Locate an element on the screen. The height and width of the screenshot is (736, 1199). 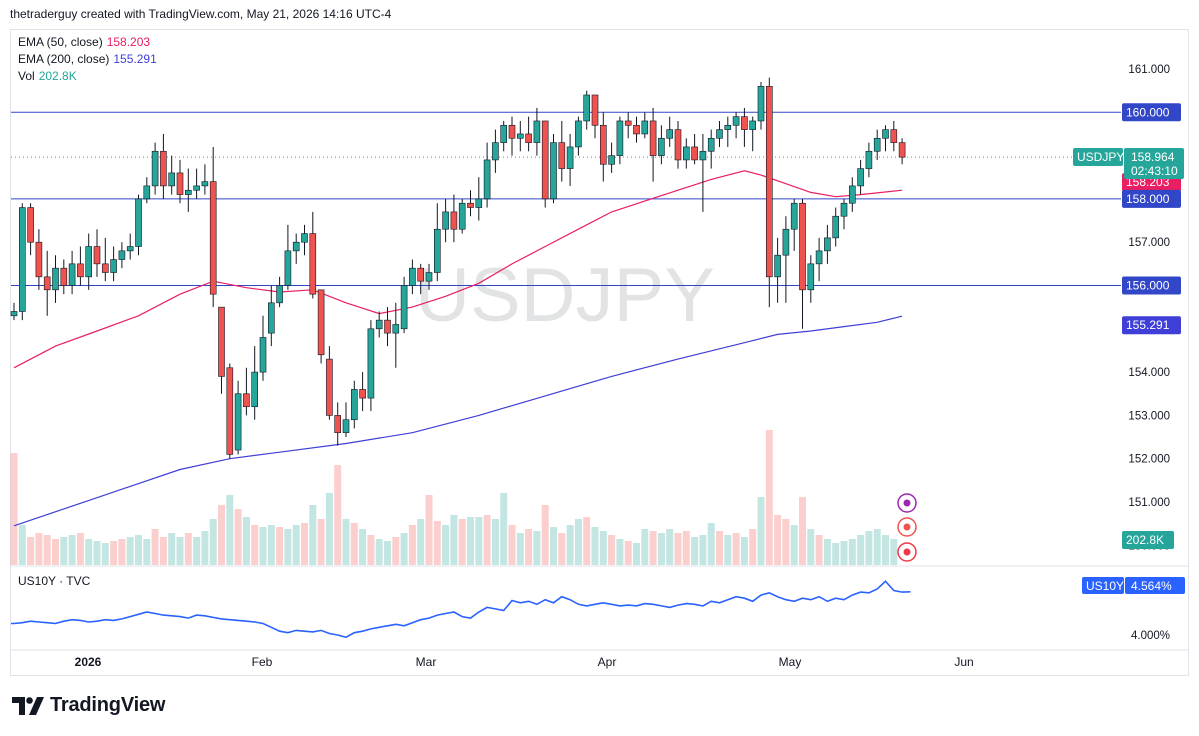
legend-ema200: EMA (200, close) 155.291 is located at coordinates (87, 59).